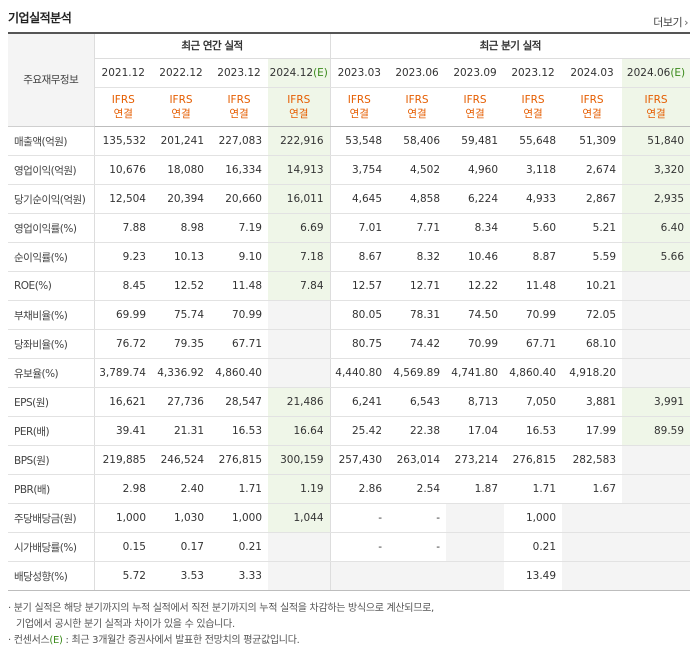 This screenshot has height=649, width=694. What do you see at coordinates (51, 518) in the screenshot?
I see `row-label: 주당배당금(원)` at bounding box center [51, 518].